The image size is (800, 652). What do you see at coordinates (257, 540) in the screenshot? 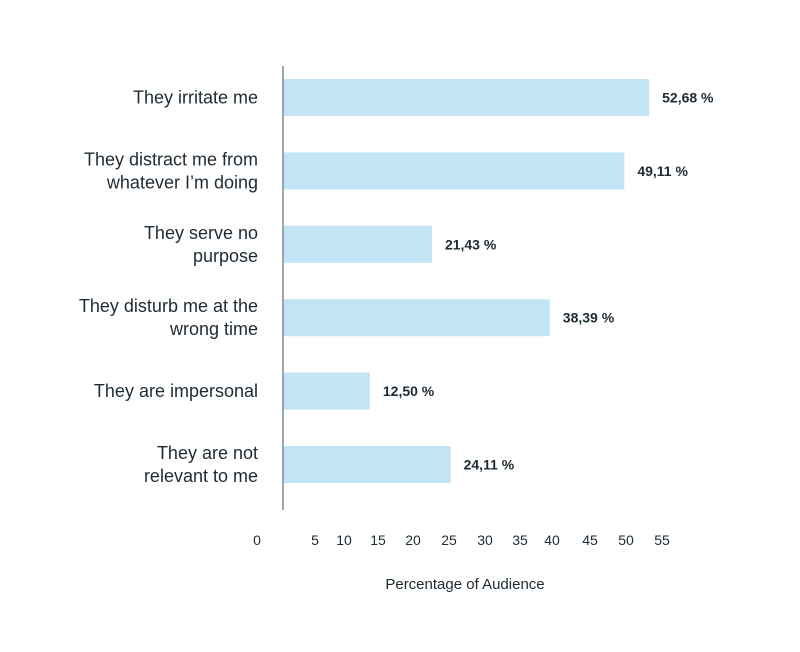
I see `x-tick-0: 0` at bounding box center [257, 540].